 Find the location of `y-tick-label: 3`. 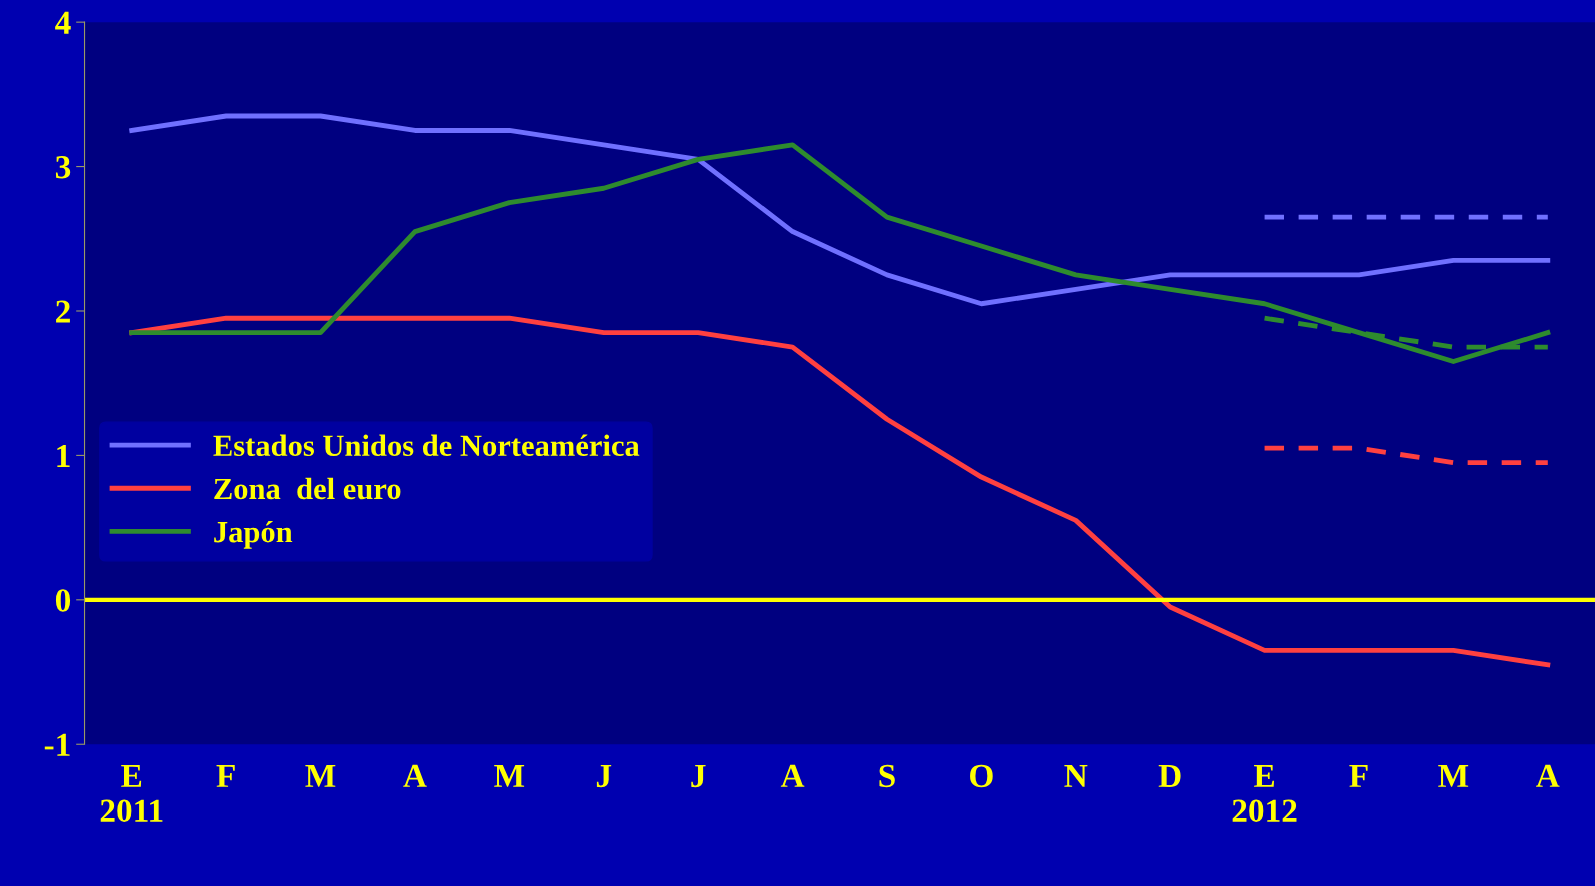

y-tick-label: 3 is located at coordinates (63, 167).